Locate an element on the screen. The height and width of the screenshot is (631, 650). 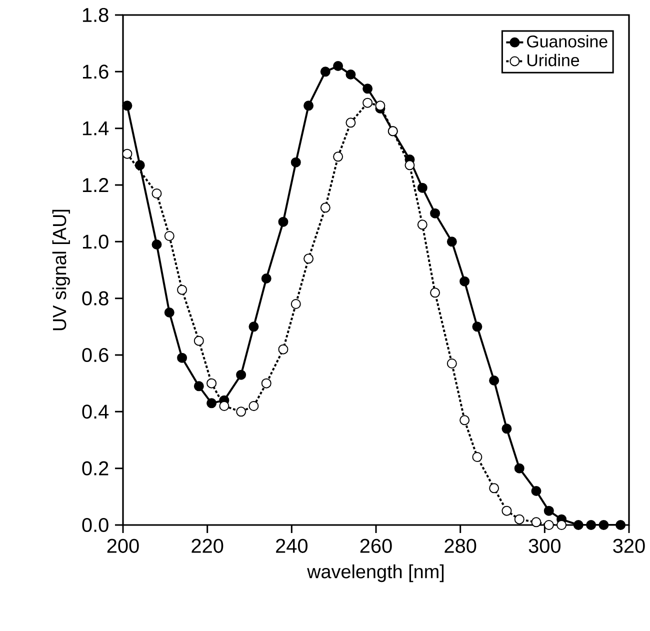
legend-label: Uridine is located at coordinates (553, 60).